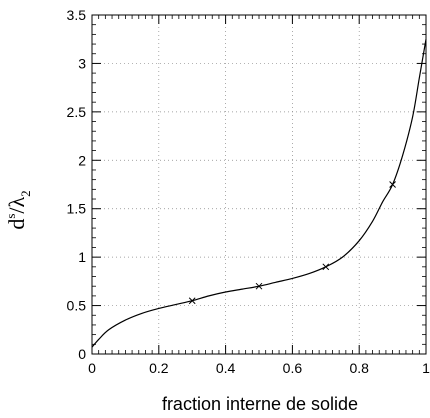 The width and height of the screenshot is (430, 418). I want to click on x-axis-label: fraction interne de solide, so click(260, 404).